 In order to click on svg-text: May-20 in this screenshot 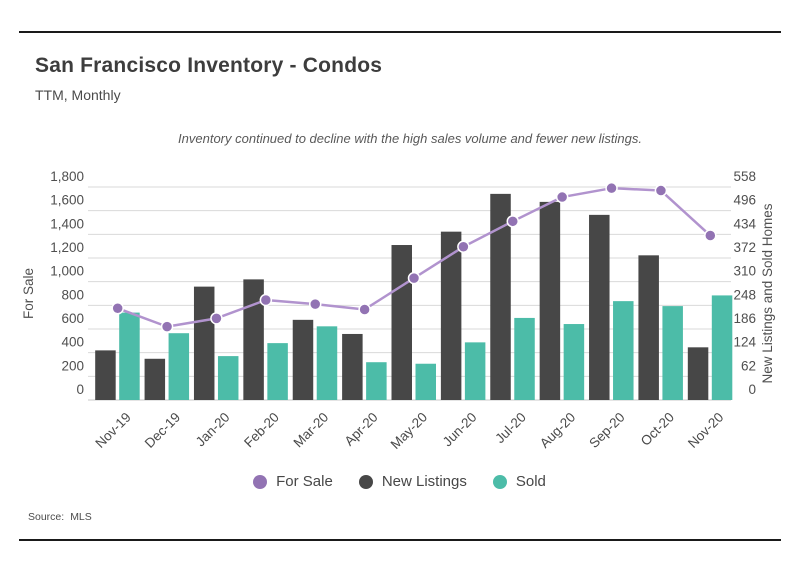, I will do `click(409, 431)`.